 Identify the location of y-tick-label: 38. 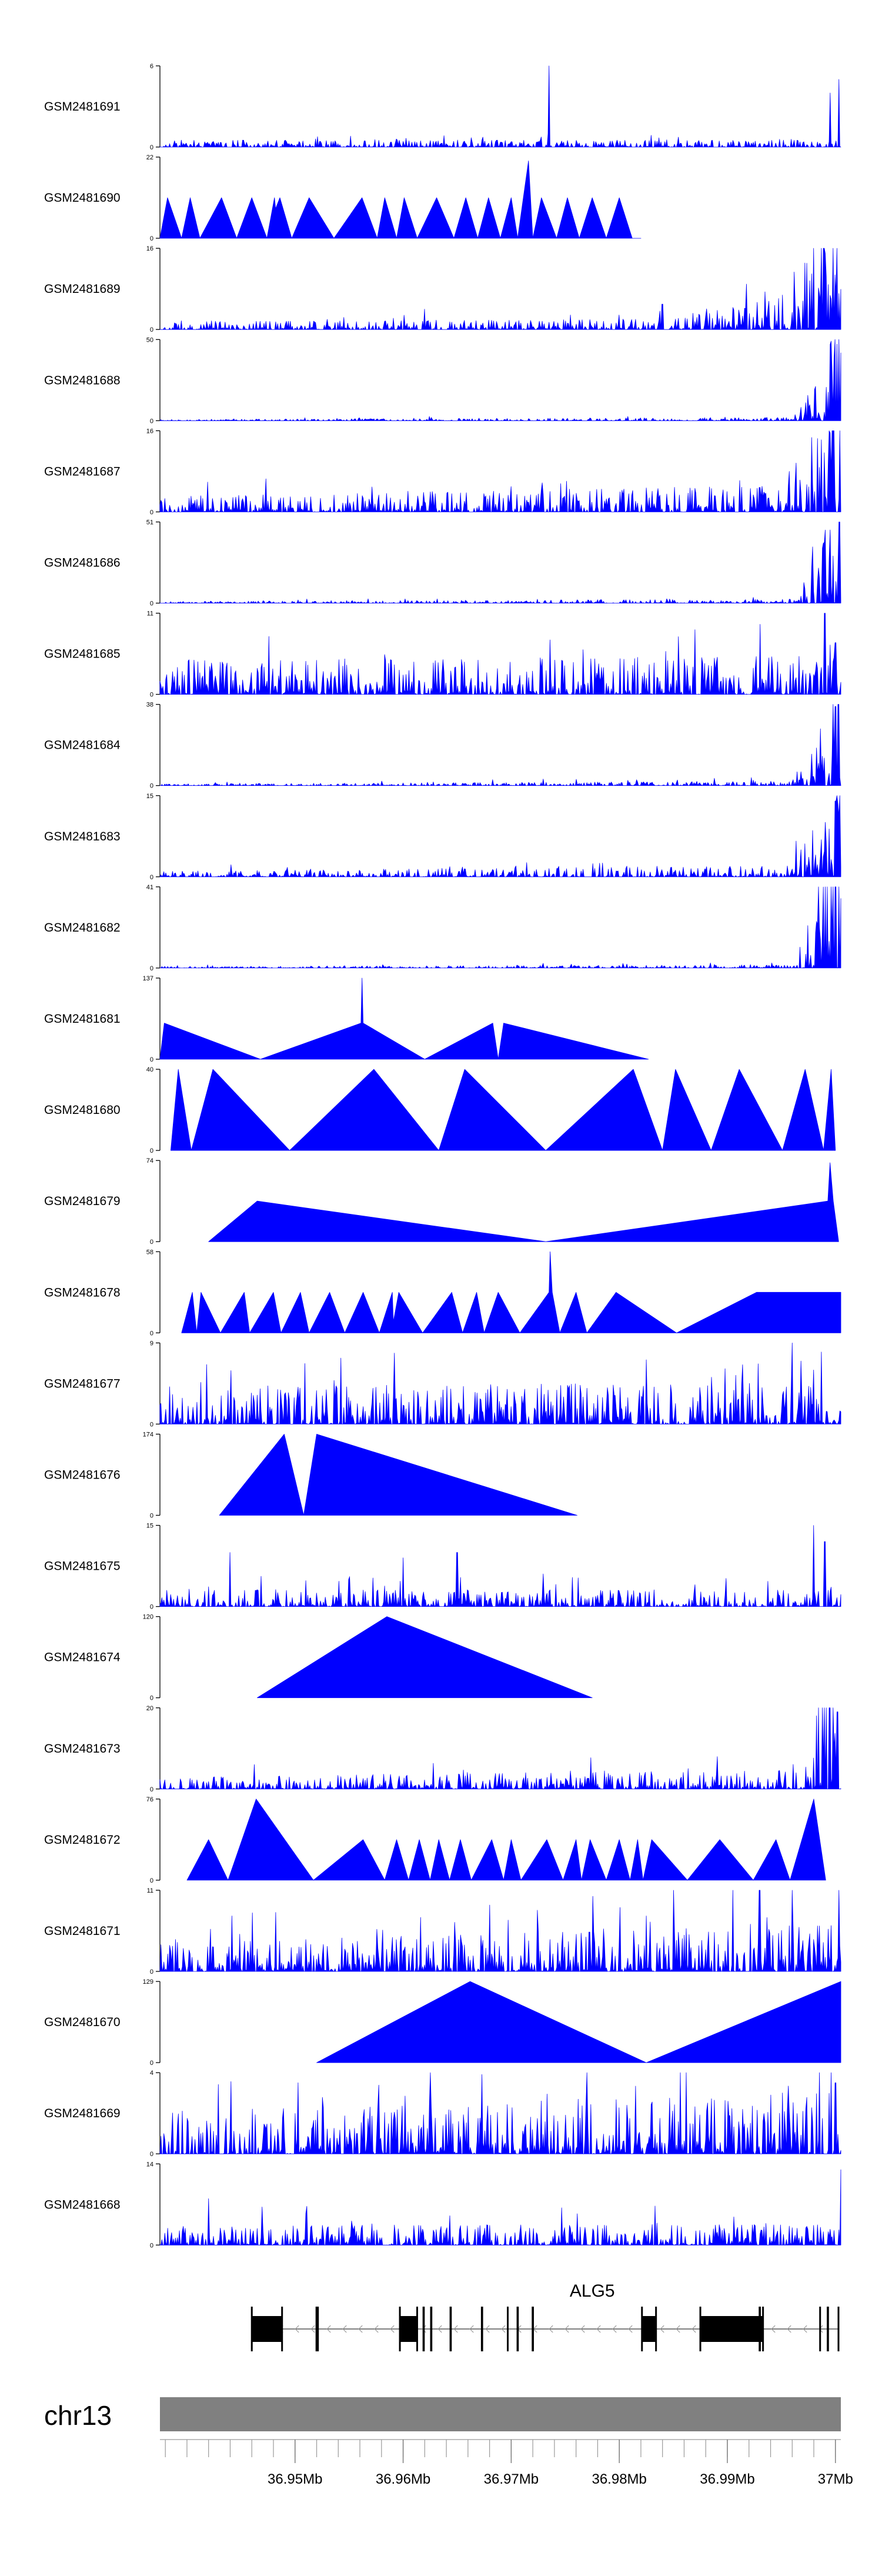
(149, 705).